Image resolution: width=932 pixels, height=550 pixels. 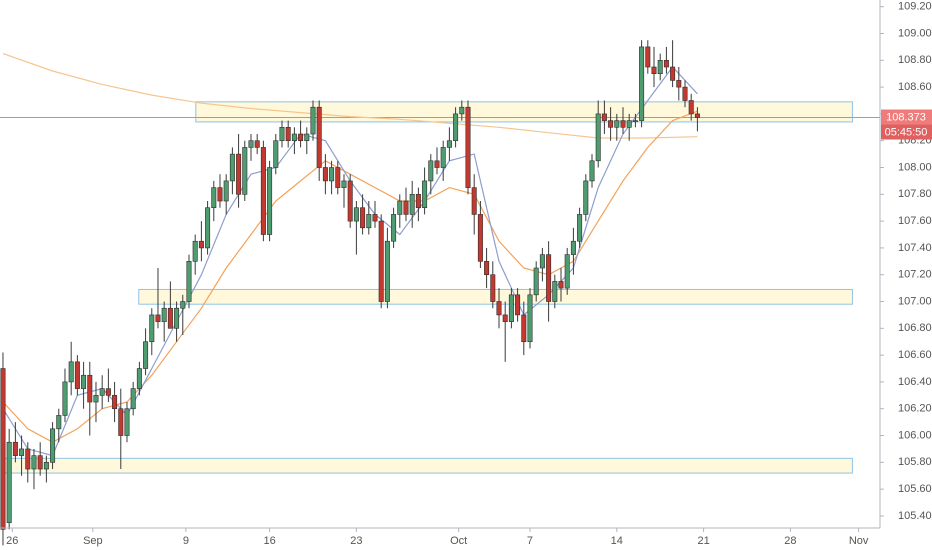 I want to click on y-tick-label: 107.200, so click(x=915, y=275).